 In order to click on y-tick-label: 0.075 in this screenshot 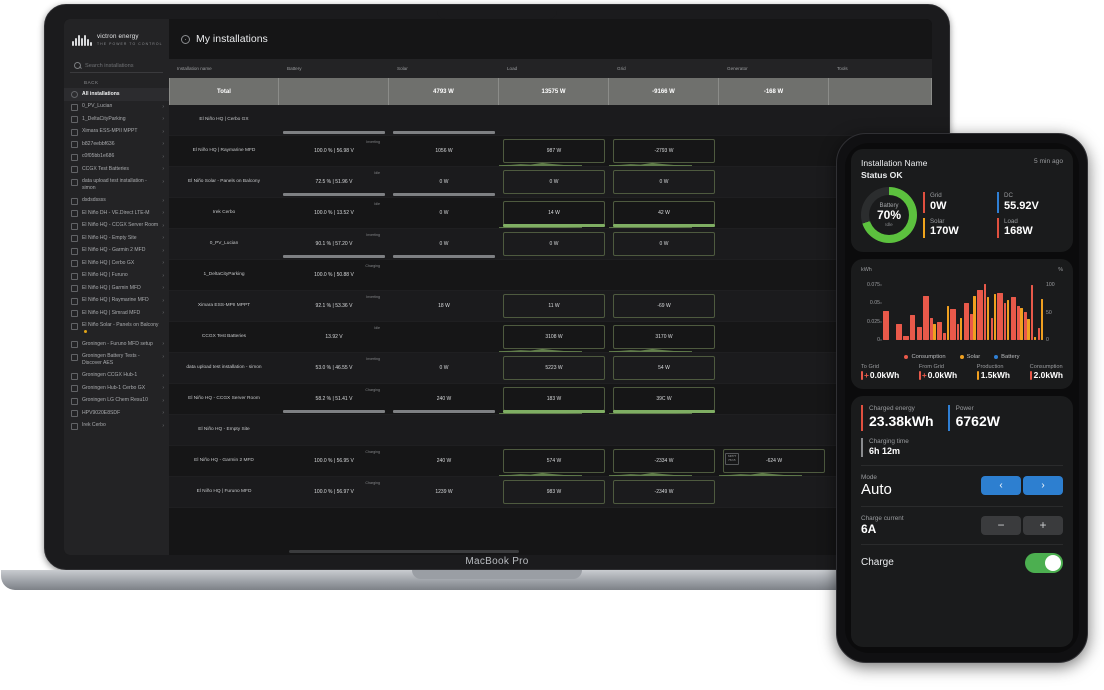, I will do `click(873, 284)`.